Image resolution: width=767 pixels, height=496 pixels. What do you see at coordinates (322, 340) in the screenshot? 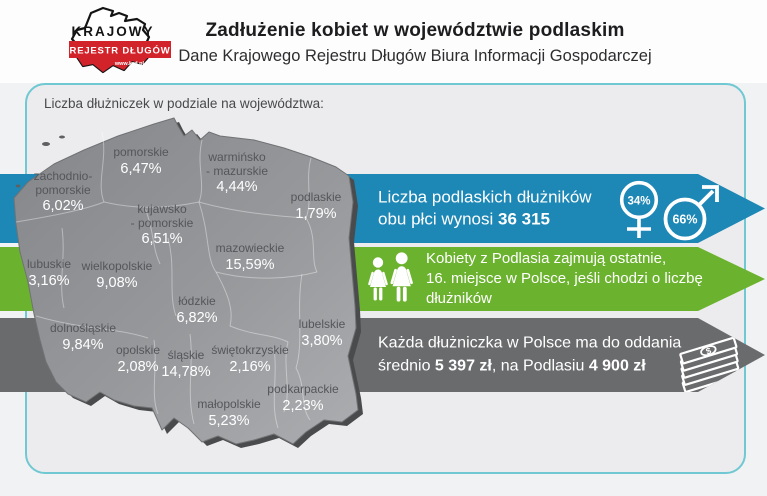
I see `region-value: 3,80%` at bounding box center [322, 340].